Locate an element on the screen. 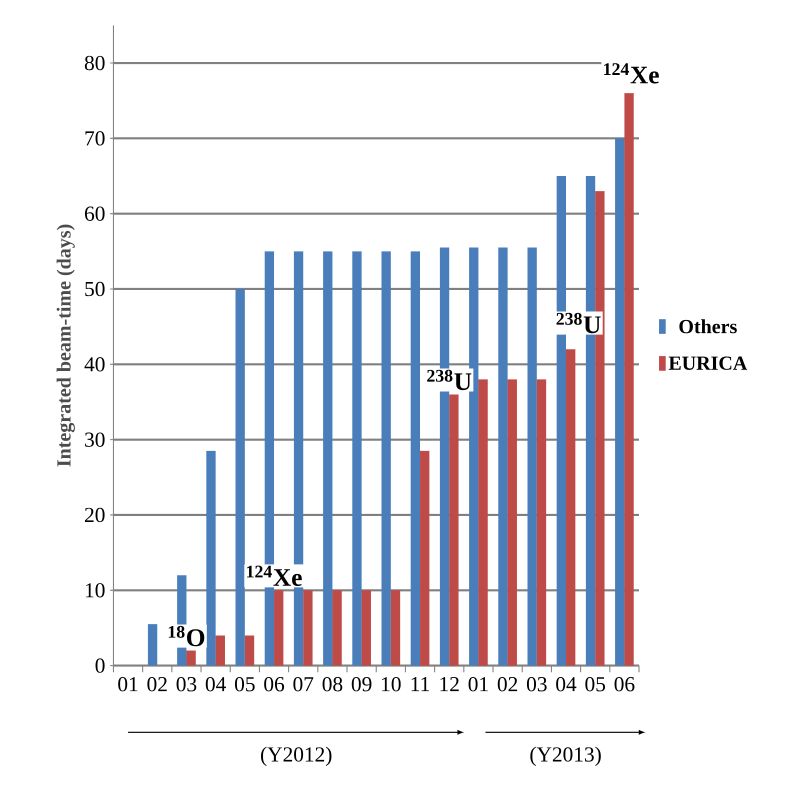  x-tick-label: 09 is located at coordinates (362, 684).